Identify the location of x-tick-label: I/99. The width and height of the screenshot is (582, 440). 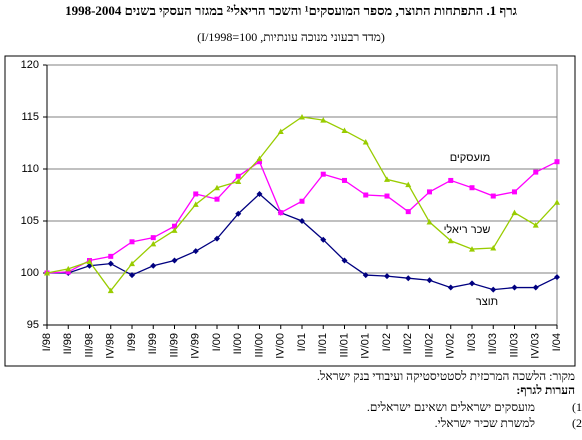
(132, 342).